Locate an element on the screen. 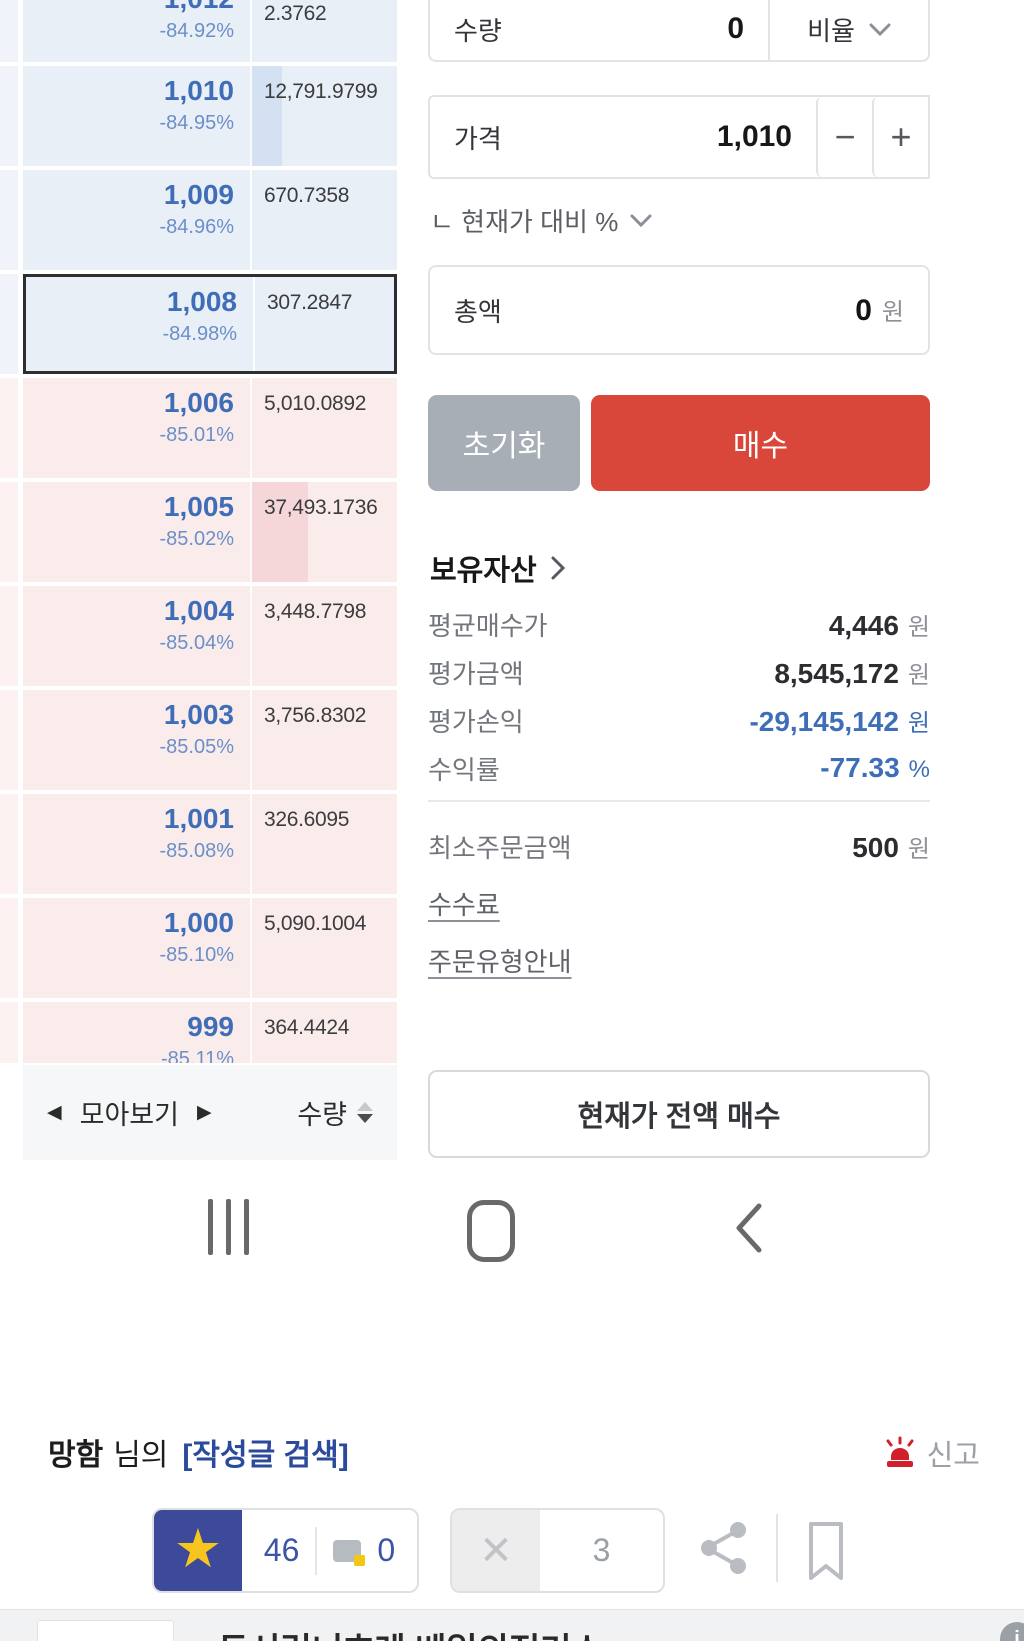 This screenshot has width=1024, height=1641. orderbook-row: 1,005 -85.02% 37,493.1736 is located at coordinates (210, 532).